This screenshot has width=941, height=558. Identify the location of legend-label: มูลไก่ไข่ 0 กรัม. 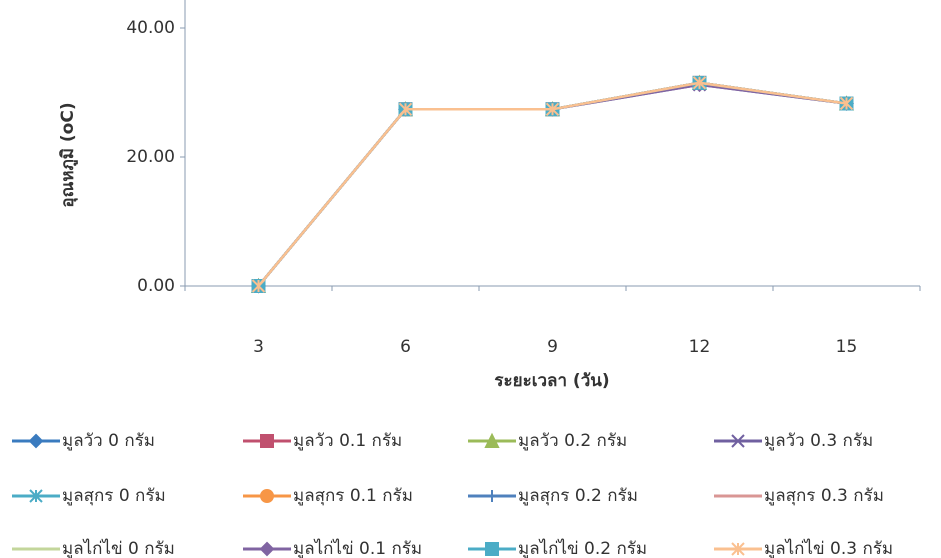
(118, 548).